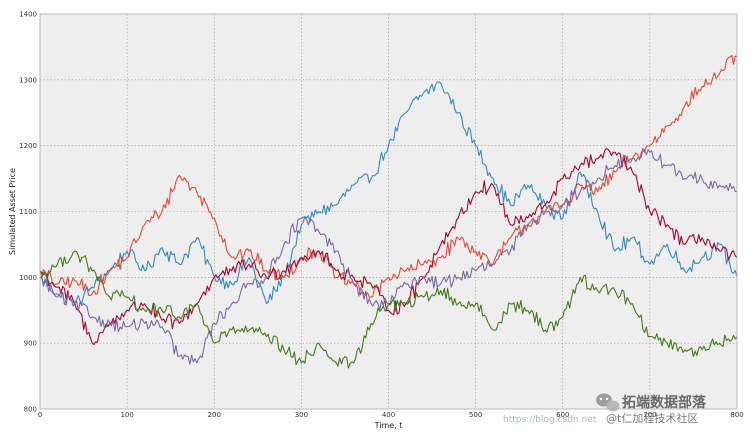 This screenshot has height=438, width=754. What do you see at coordinates (28, 146) in the screenshot?
I see `y-tick-label: 1200` at bounding box center [28, 146].